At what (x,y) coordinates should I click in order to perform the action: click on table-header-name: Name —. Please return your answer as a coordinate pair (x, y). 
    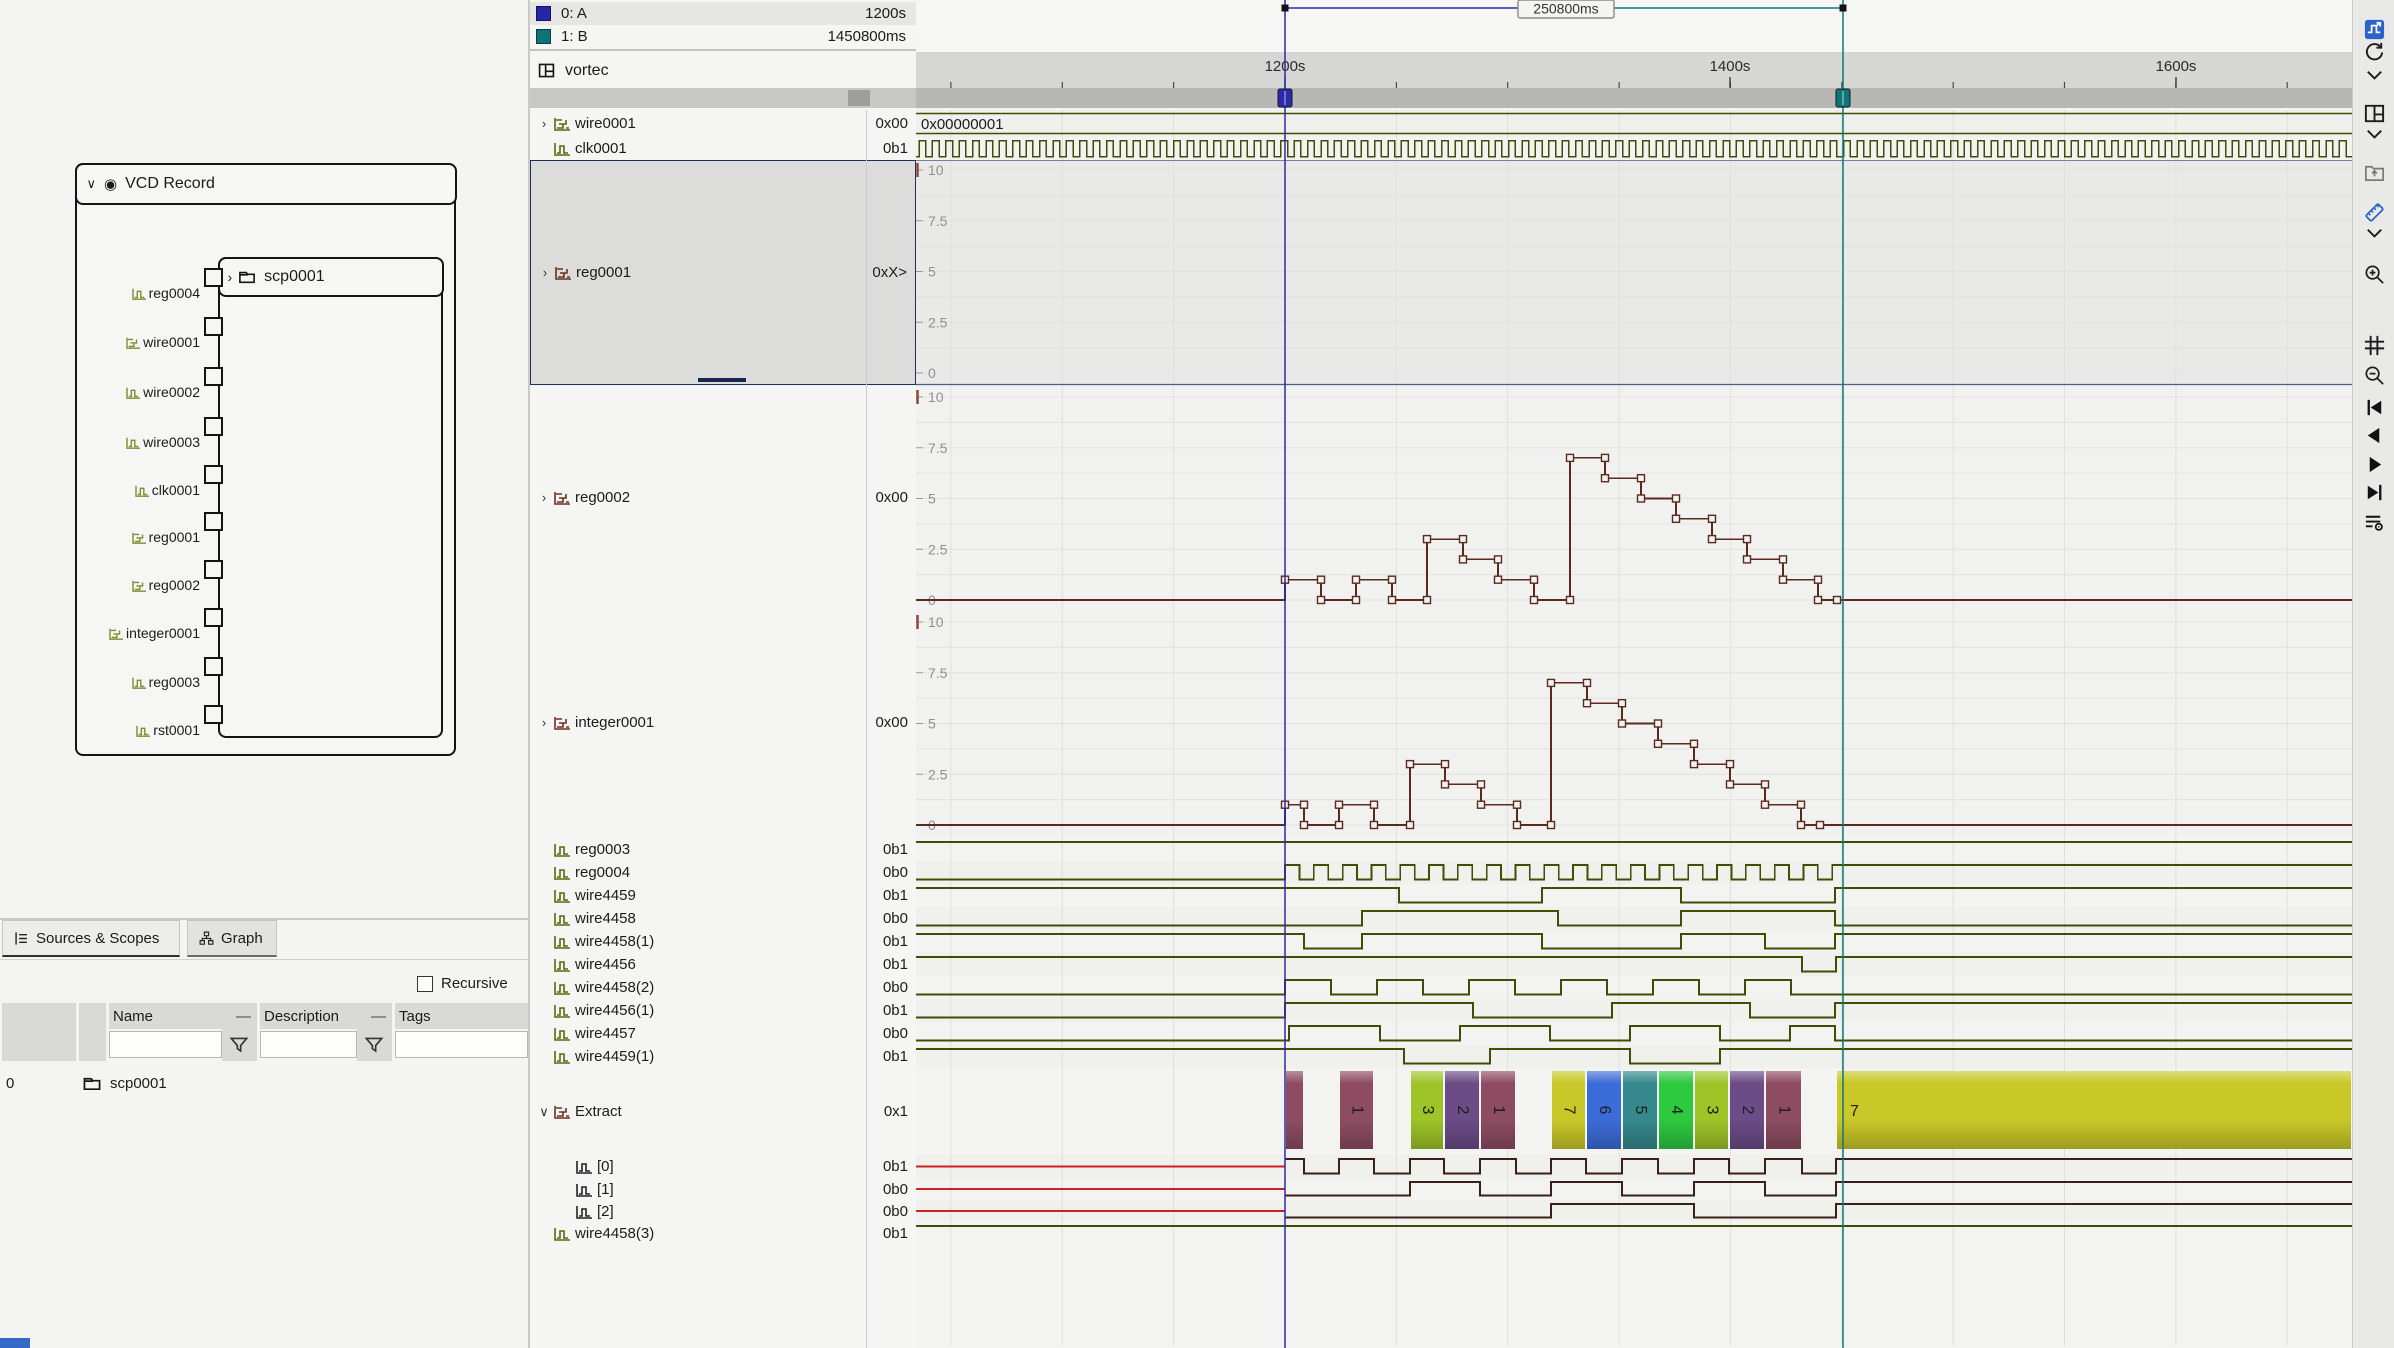
    Looking at the image, I should click on (183, 1016).